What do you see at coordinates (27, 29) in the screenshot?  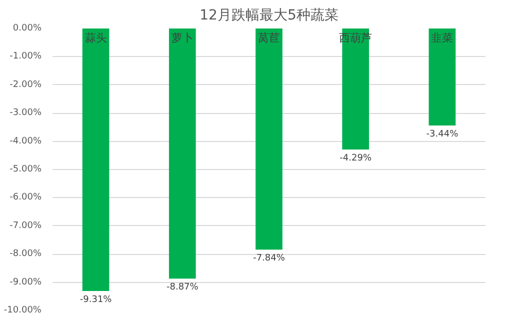 I see `y-tick-label: 0.00%` at bounding box center [27, 29].